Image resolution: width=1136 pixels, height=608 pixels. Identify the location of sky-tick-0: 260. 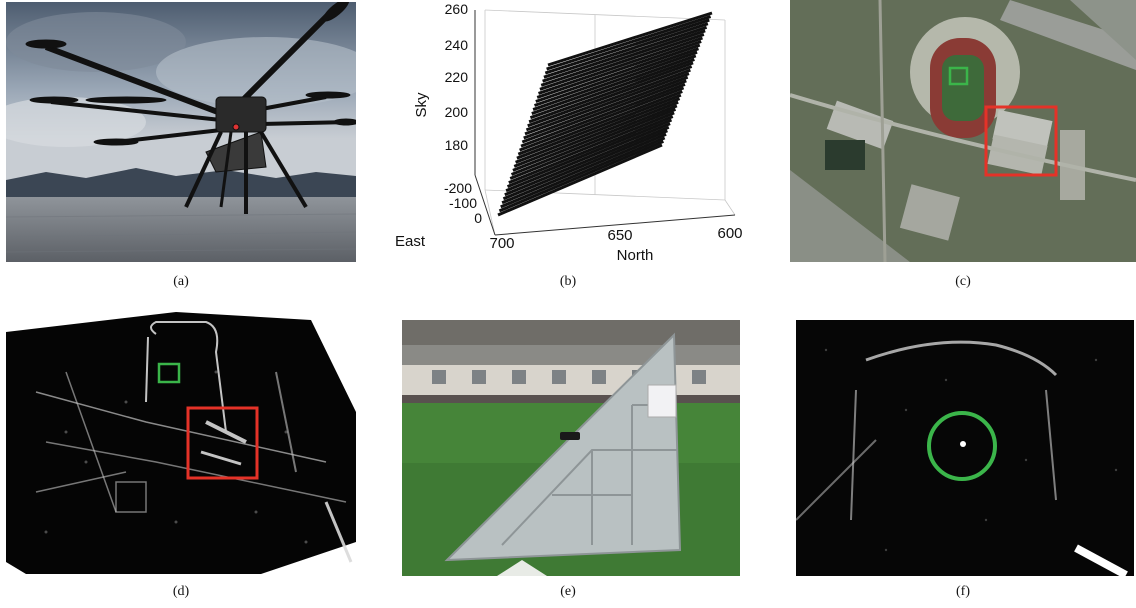
(457, 9).